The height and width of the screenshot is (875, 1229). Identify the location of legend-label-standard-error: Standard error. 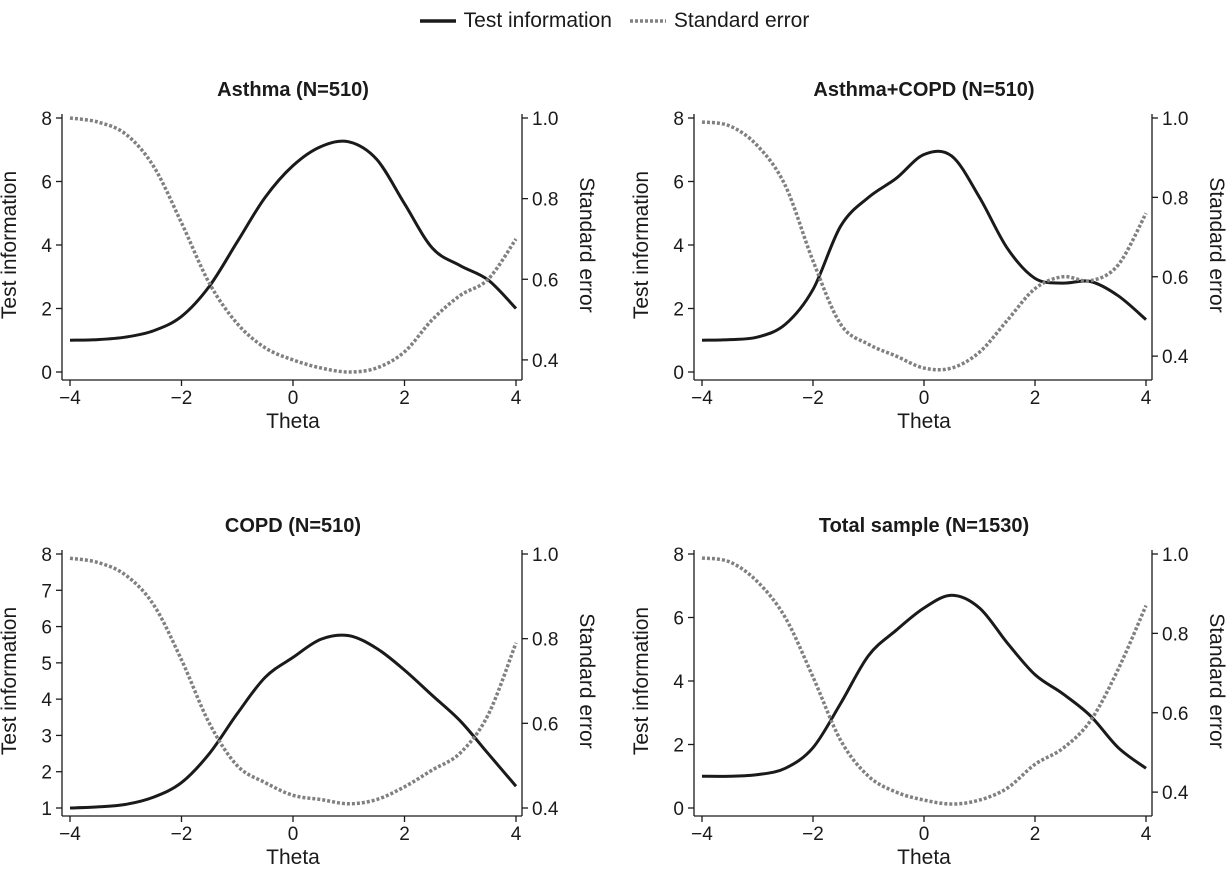
(741, 20).